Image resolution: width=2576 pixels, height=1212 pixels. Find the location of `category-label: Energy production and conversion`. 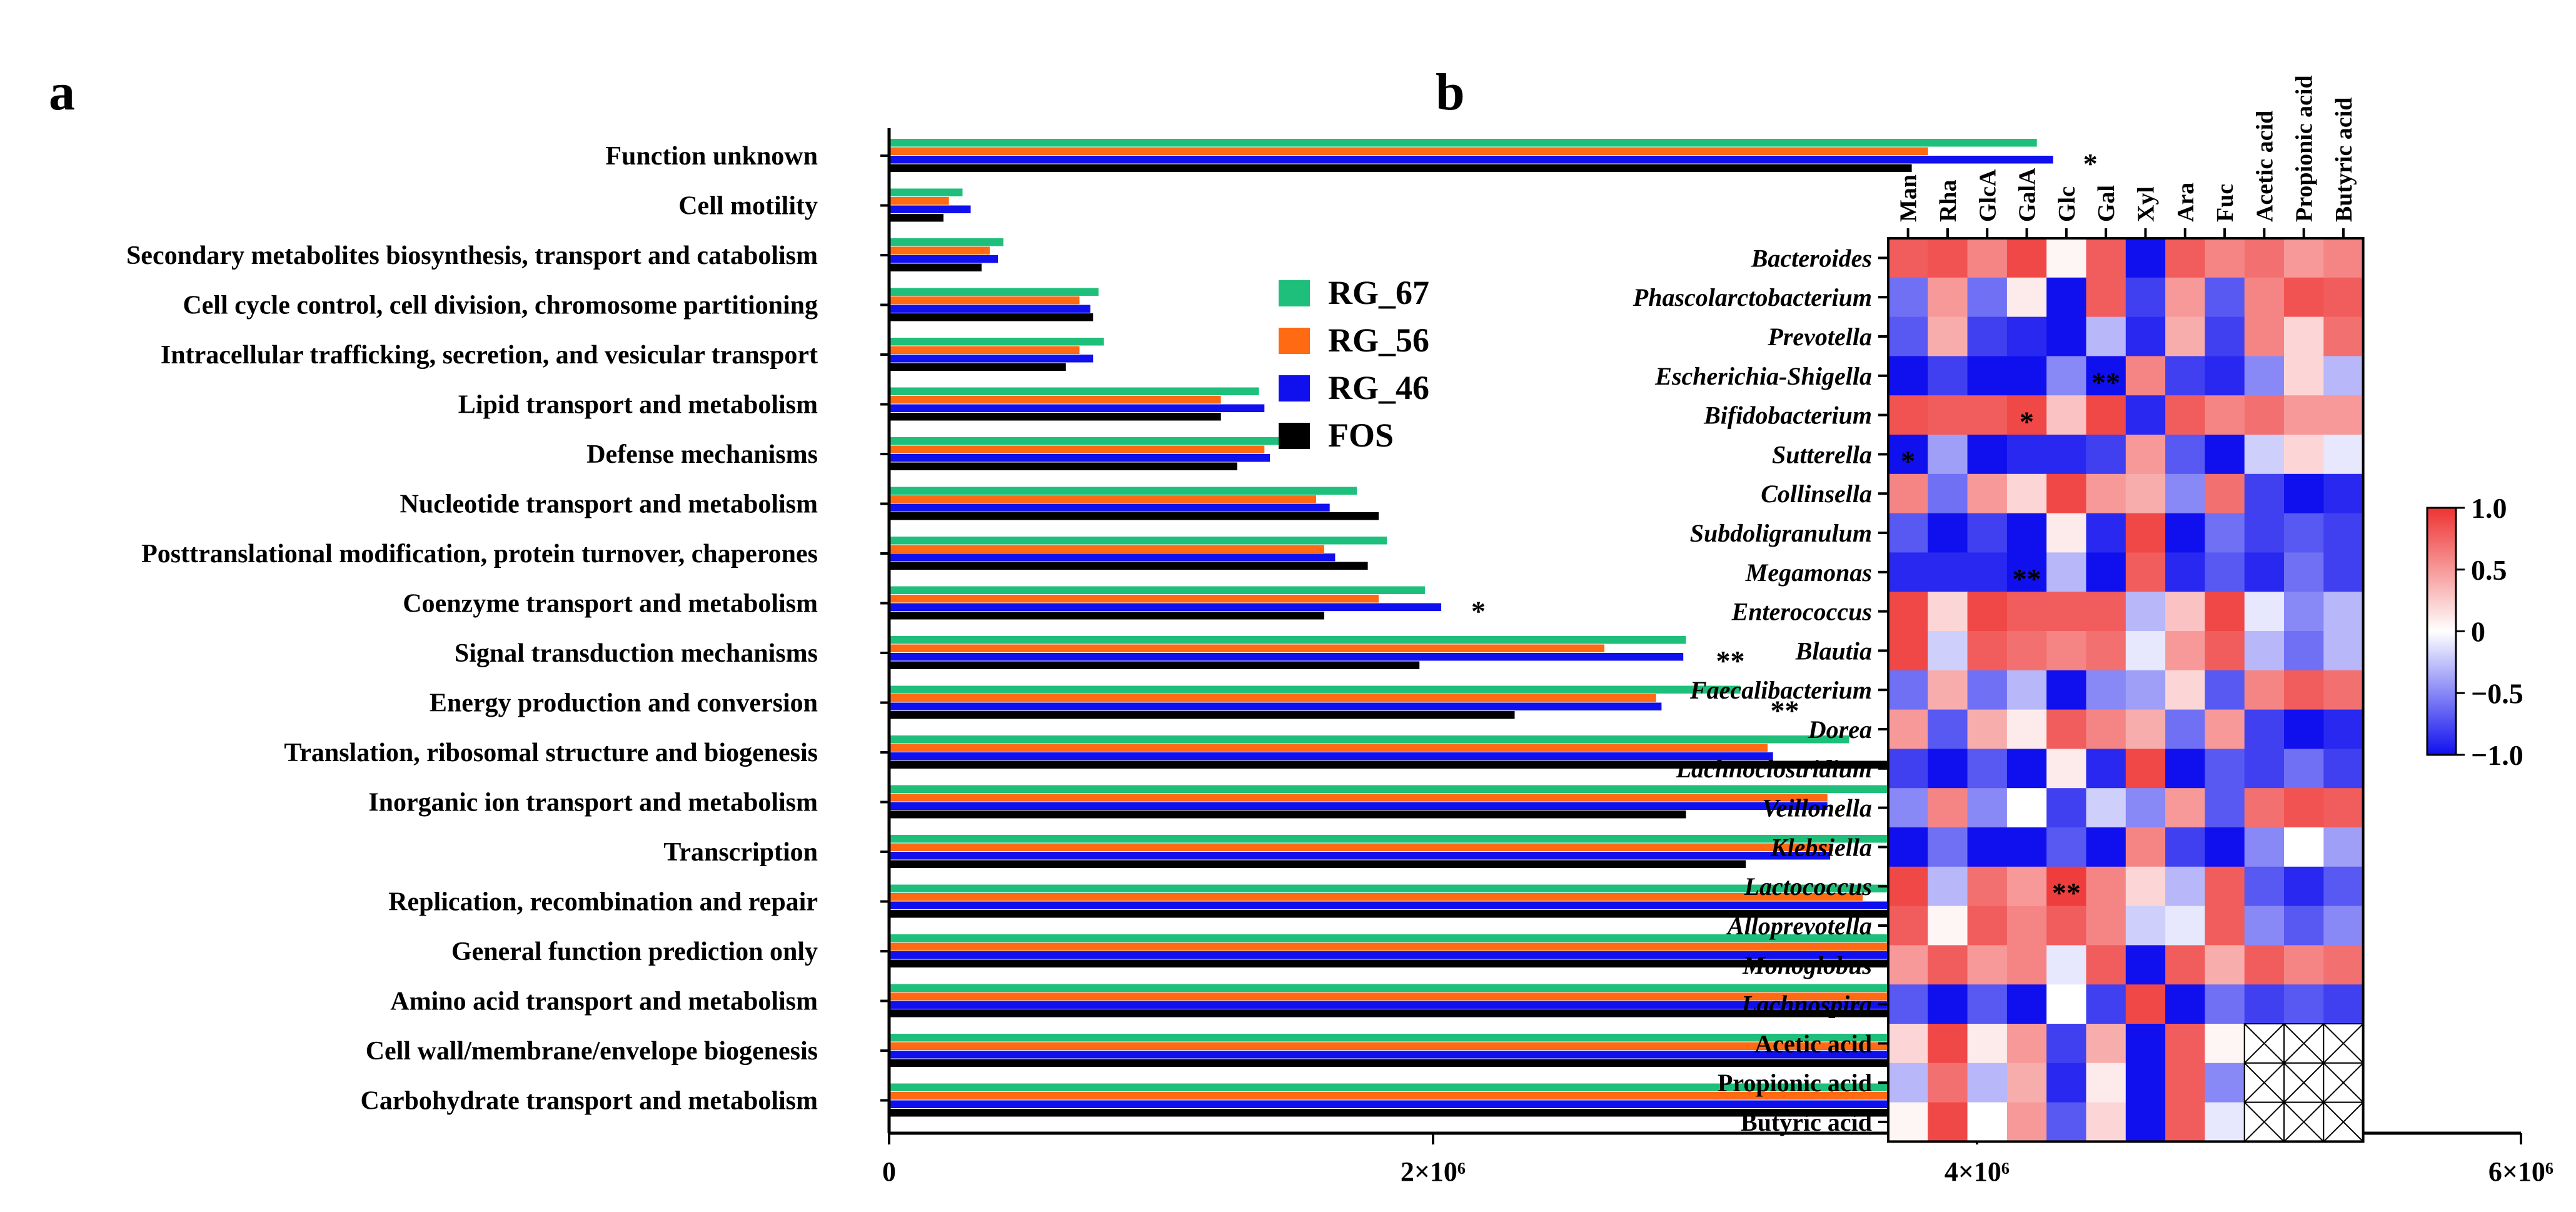

category-label: Energy production and conversion is located at coordinates (624, 703).